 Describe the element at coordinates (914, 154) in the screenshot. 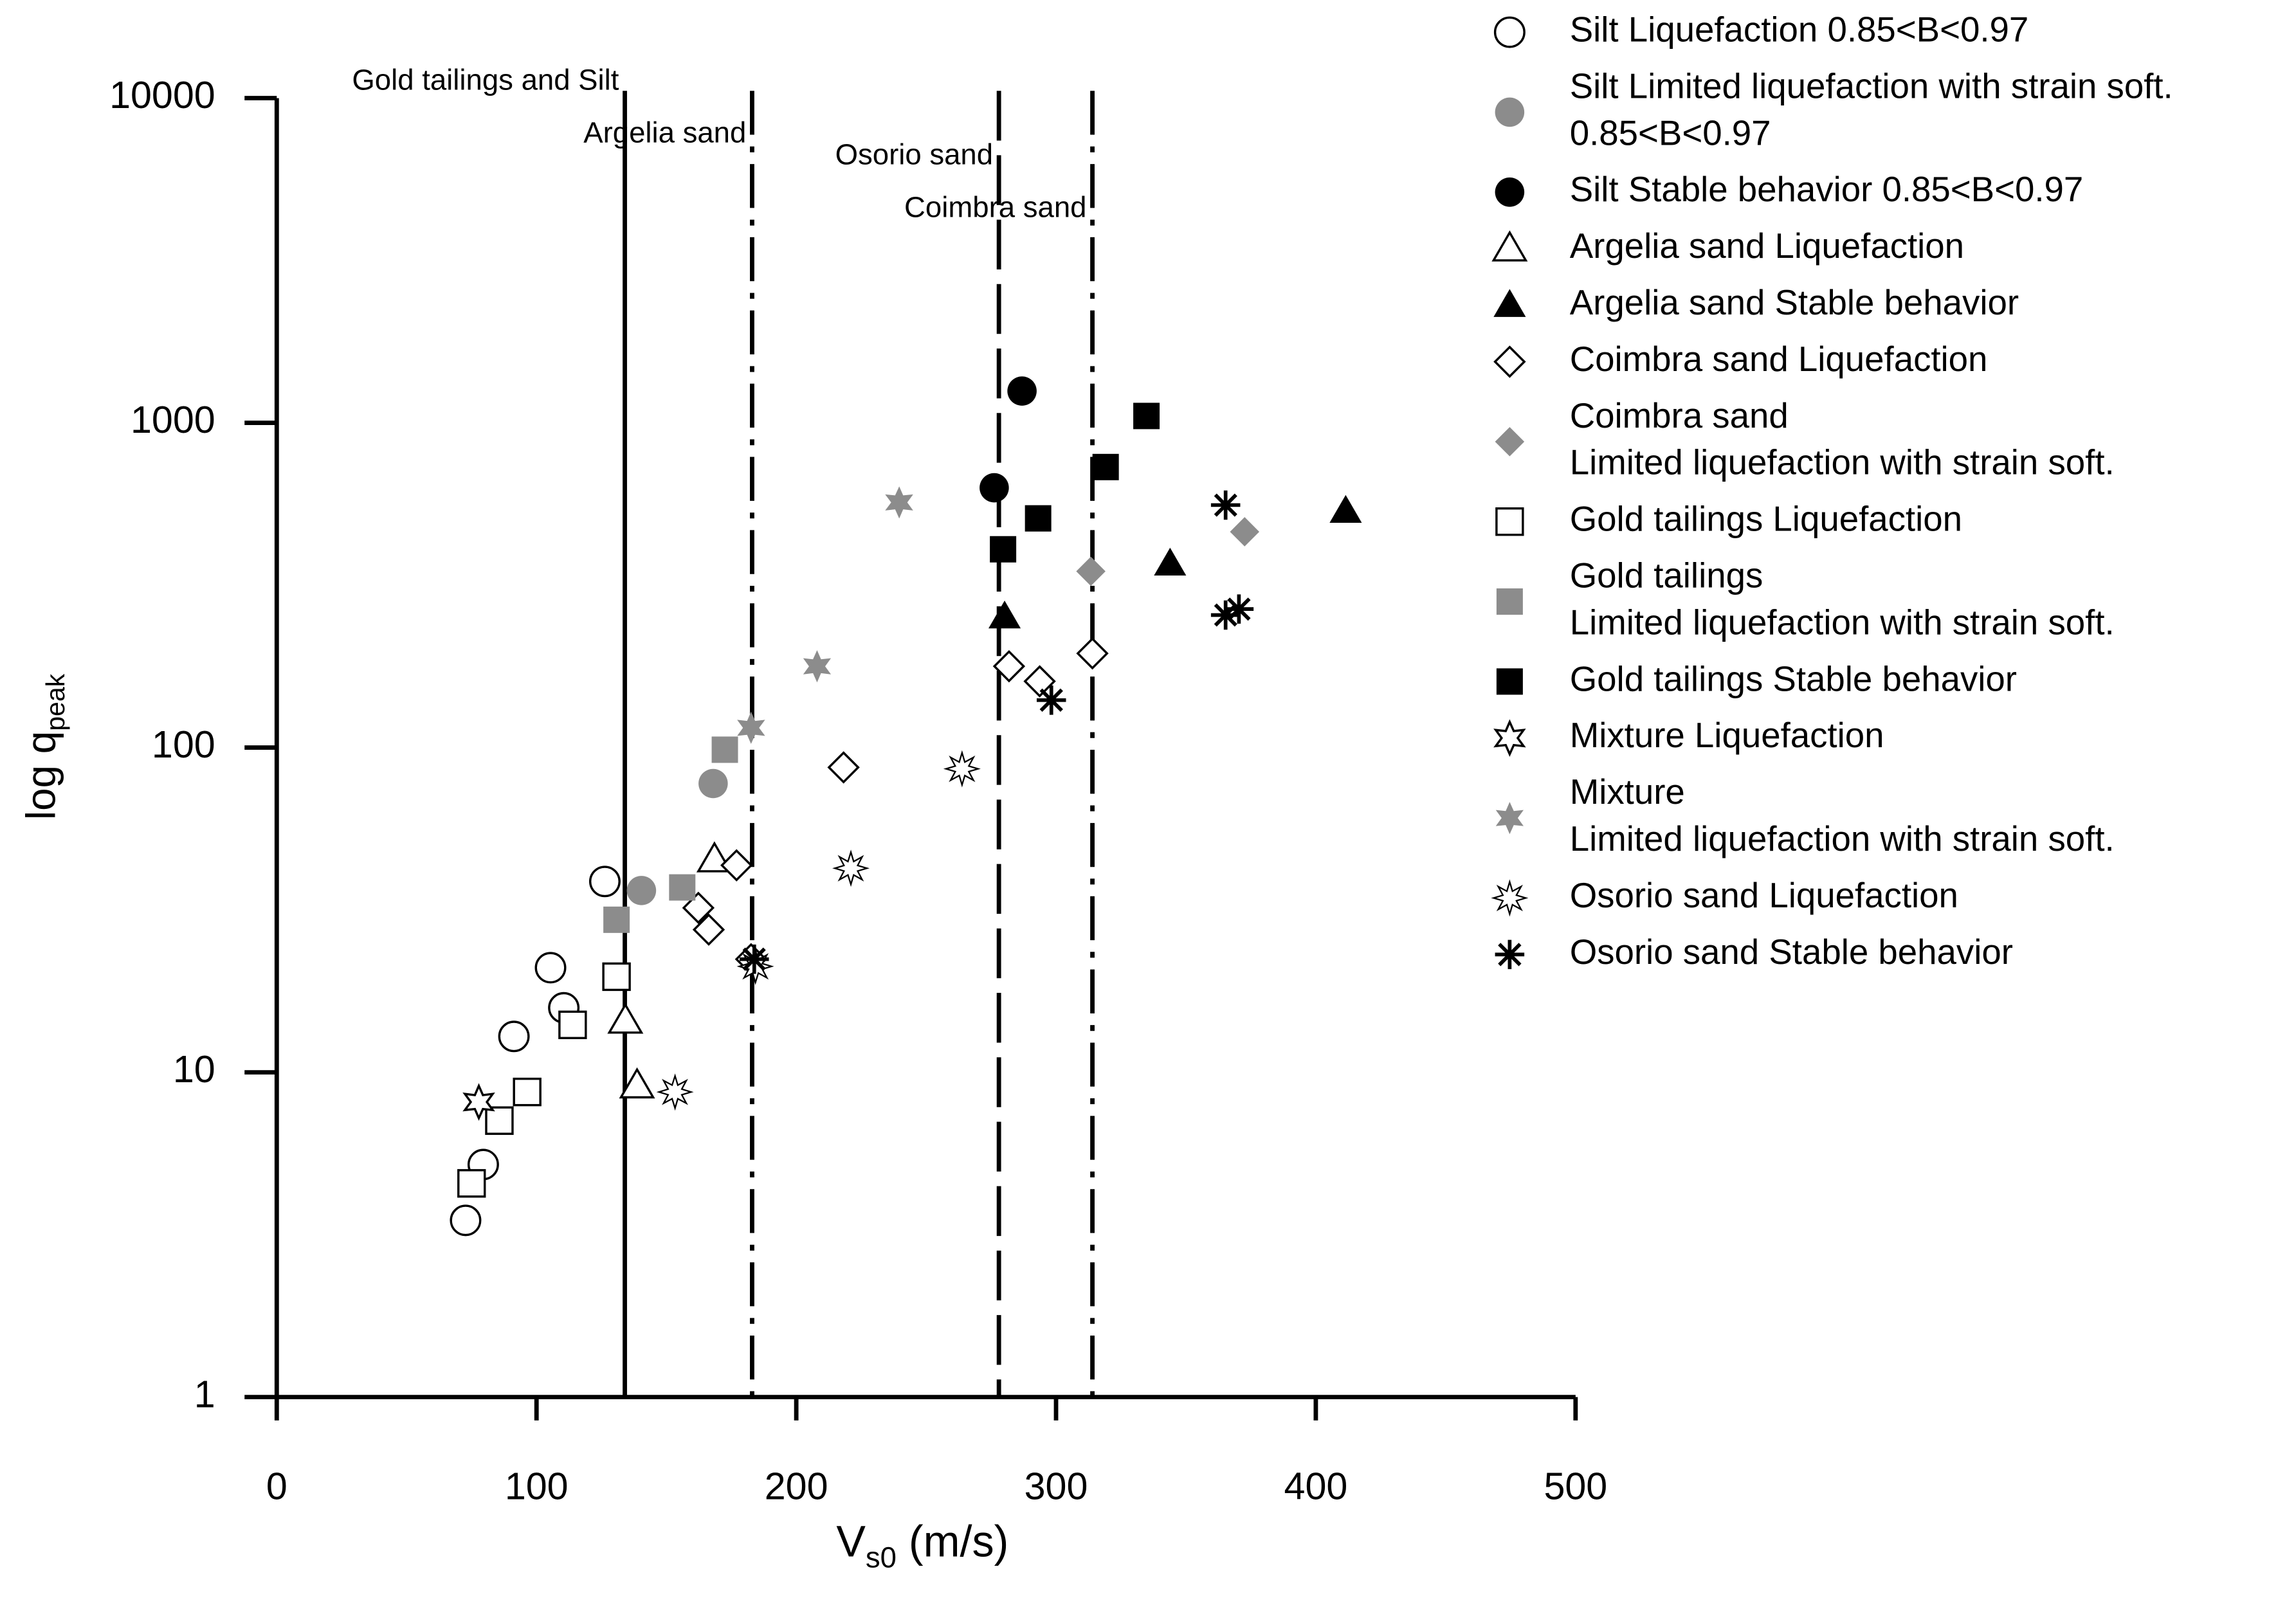

I see `reference-label: Osorio sand` at that location.